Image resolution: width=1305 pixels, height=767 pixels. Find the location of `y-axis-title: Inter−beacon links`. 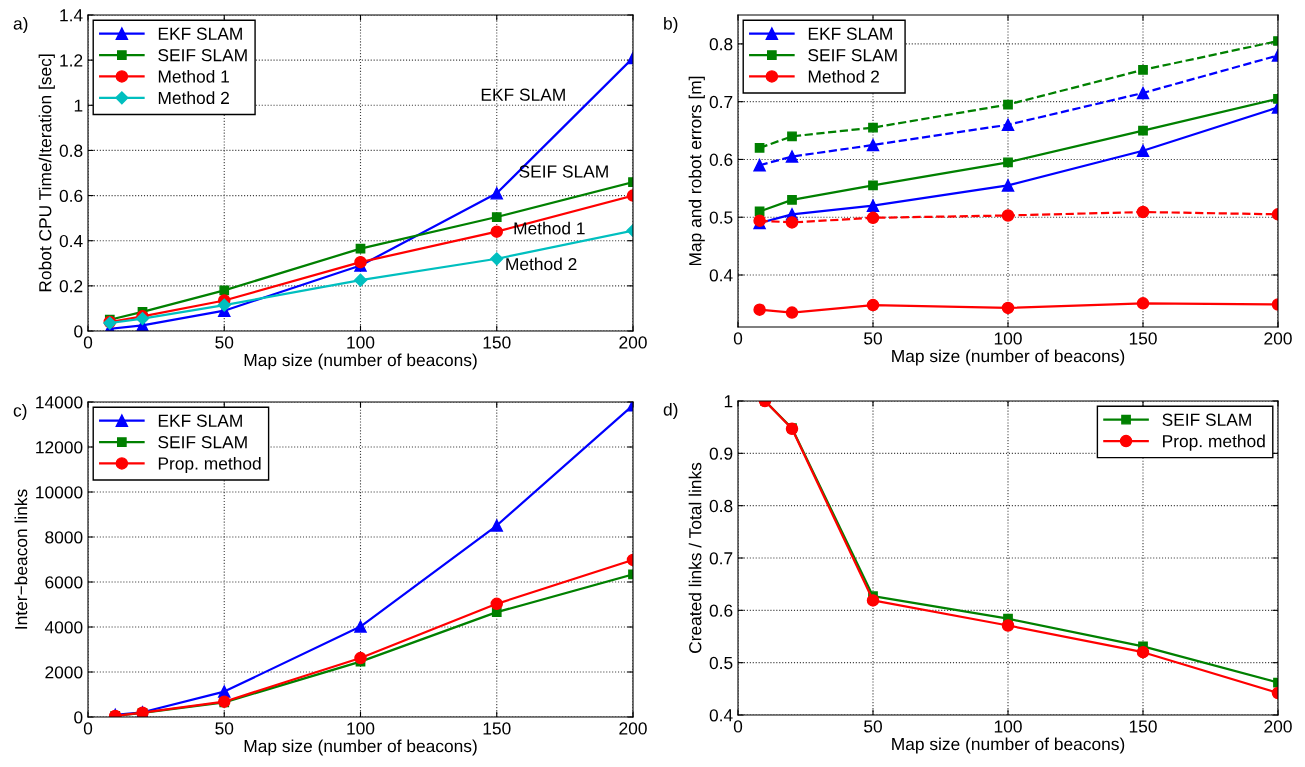

y-axis-title: Inter−beacon links is located at coordinates (21, 559).